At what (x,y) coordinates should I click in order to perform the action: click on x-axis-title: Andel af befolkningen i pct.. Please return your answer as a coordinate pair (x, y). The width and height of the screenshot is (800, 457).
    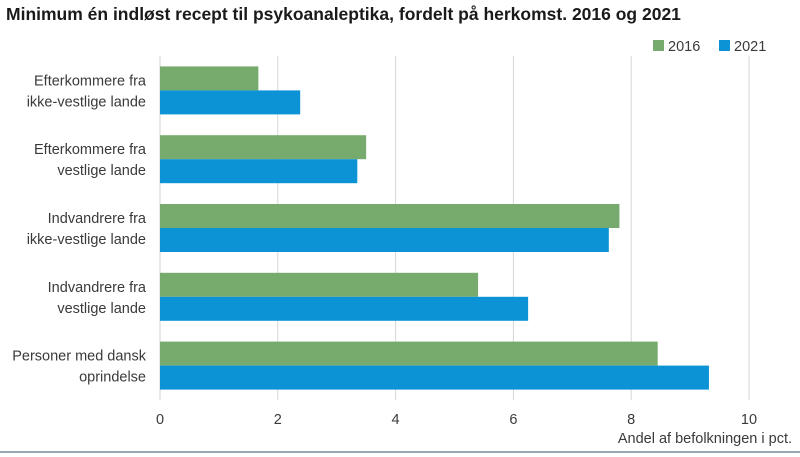
    Looking at the image, I should click on (705, 439).